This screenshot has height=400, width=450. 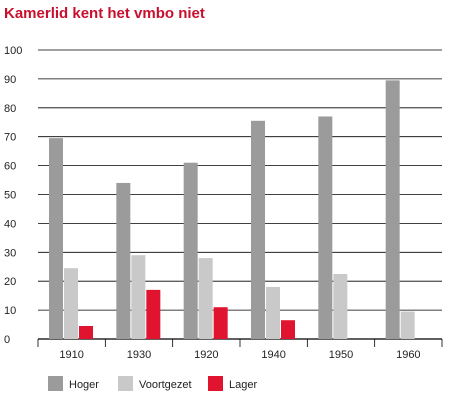 What do you see at coordinates (7, 340) in the screenshot?
I see `y-tick-label: 0` at bounding box center [7, 340].